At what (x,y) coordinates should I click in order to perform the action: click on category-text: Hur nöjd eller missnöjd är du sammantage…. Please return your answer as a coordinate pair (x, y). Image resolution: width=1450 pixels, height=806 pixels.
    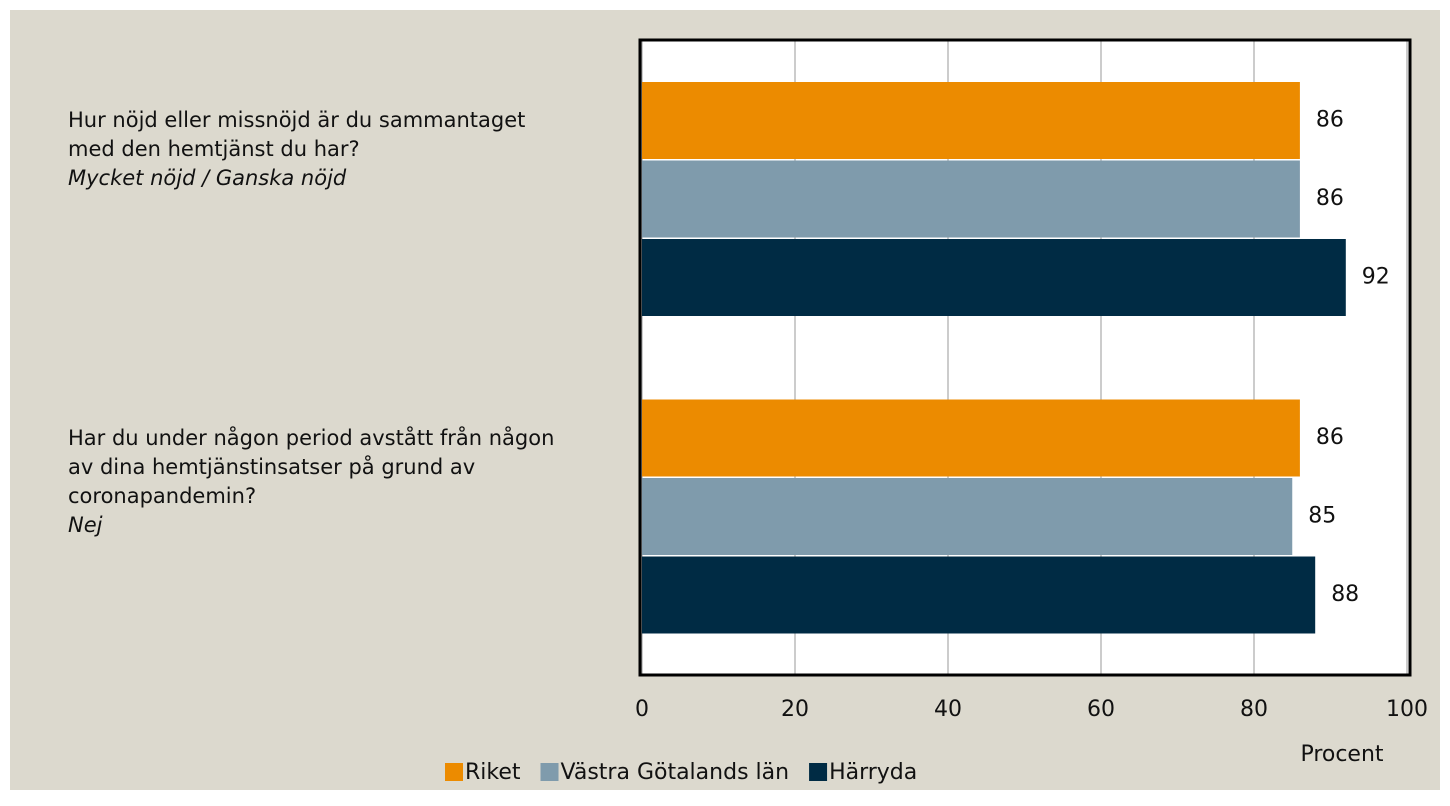
    Looking at the image, I should click on (297, 134).